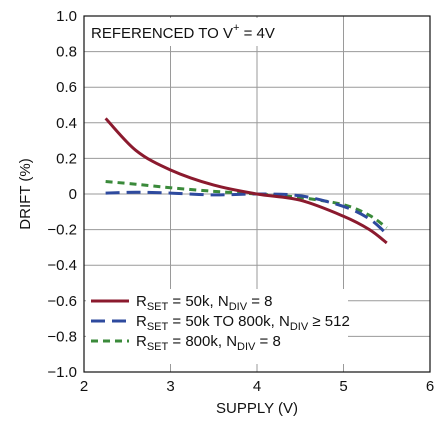  Describe the element at coordinates (66, 158) in the screenshot. I see `y-tick-label: 0.2` at that location.